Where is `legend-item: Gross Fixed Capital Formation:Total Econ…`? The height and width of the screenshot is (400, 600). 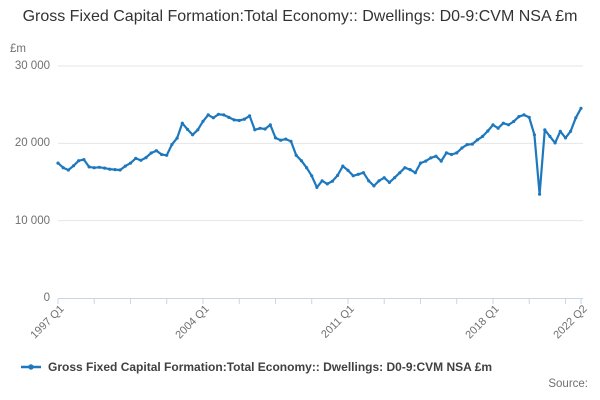 legend-item: Gross Fixed Capital Formation:Total Econ… is located at coordinates (256, 367).